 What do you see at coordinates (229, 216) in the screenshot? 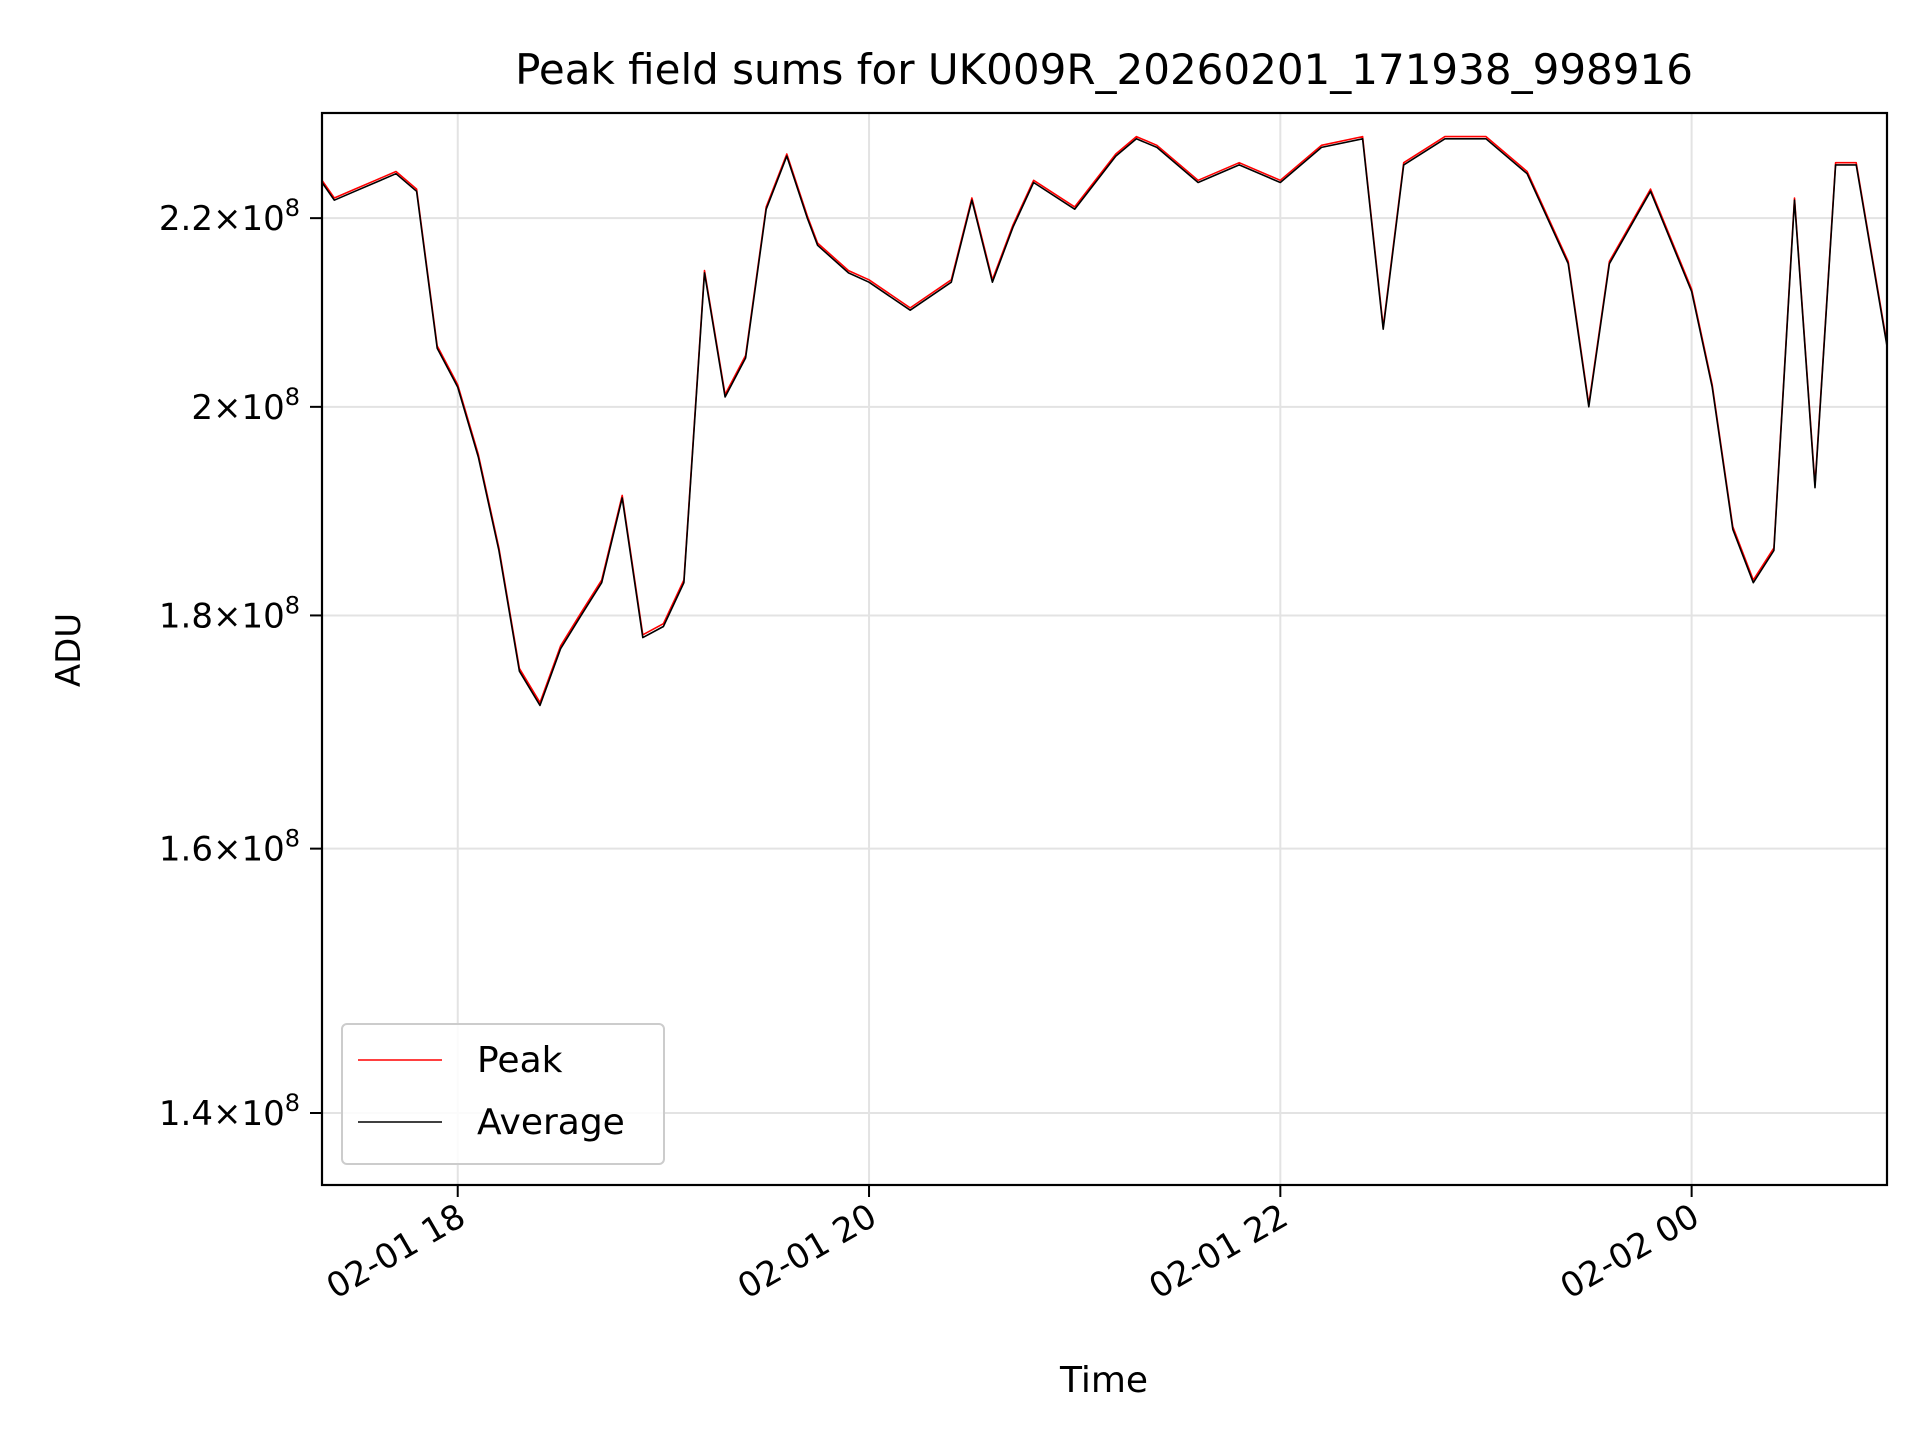
I see `y-tick-label: 2.2×10⁸` at bounding box center [229, 216].